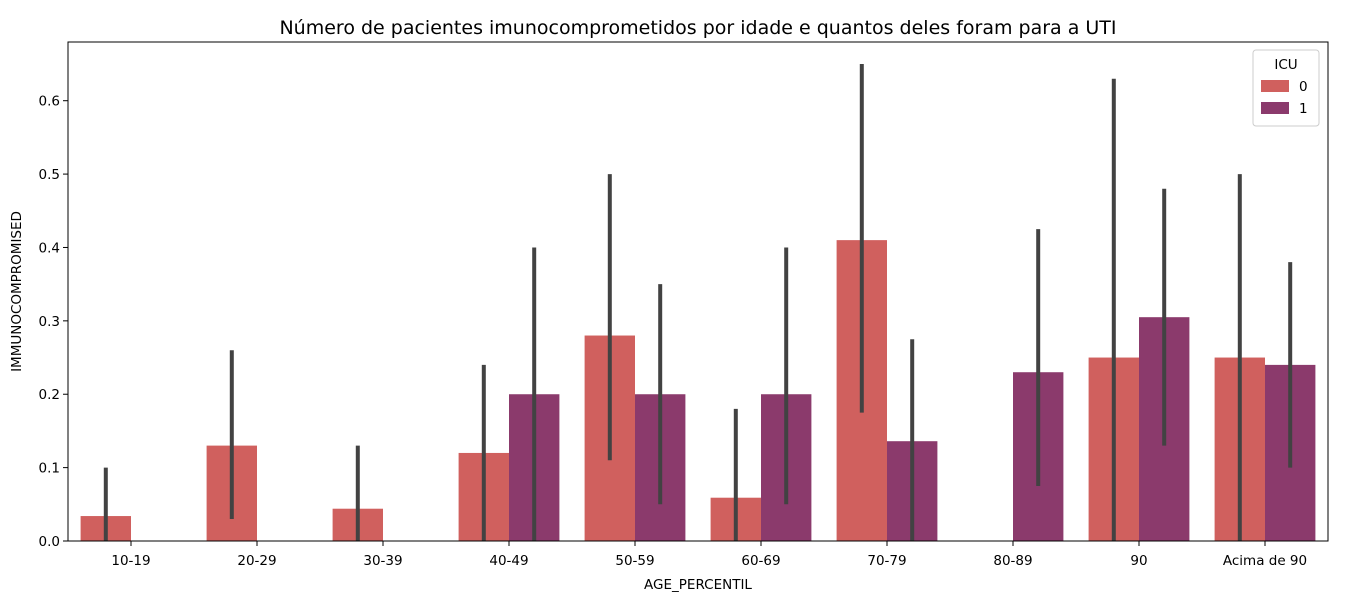 Image resolution: width=1351 pixels, height=614 pixels. Describe the element at coordinates (760, 561) in the screenshot. I see `x-tick-label: 60-69` at that location.